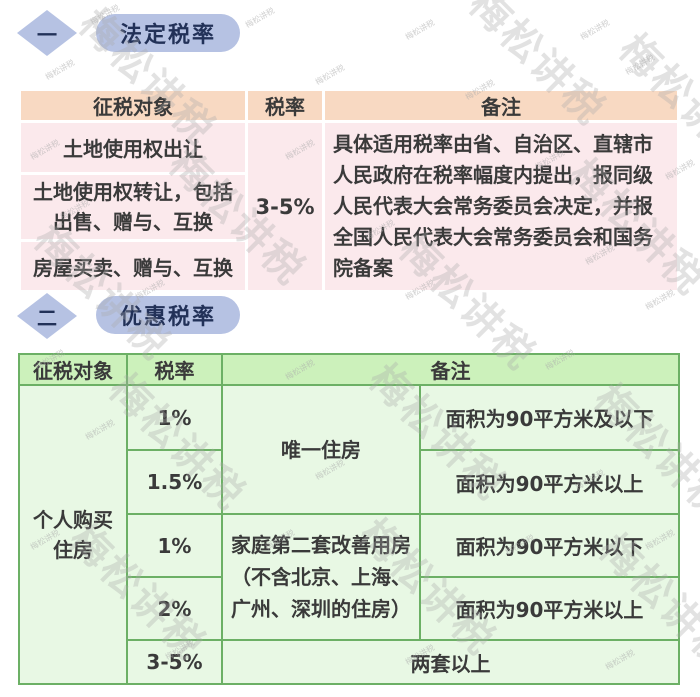  I want to click on t2-rate-2: 1.5%, so click(174, 482).